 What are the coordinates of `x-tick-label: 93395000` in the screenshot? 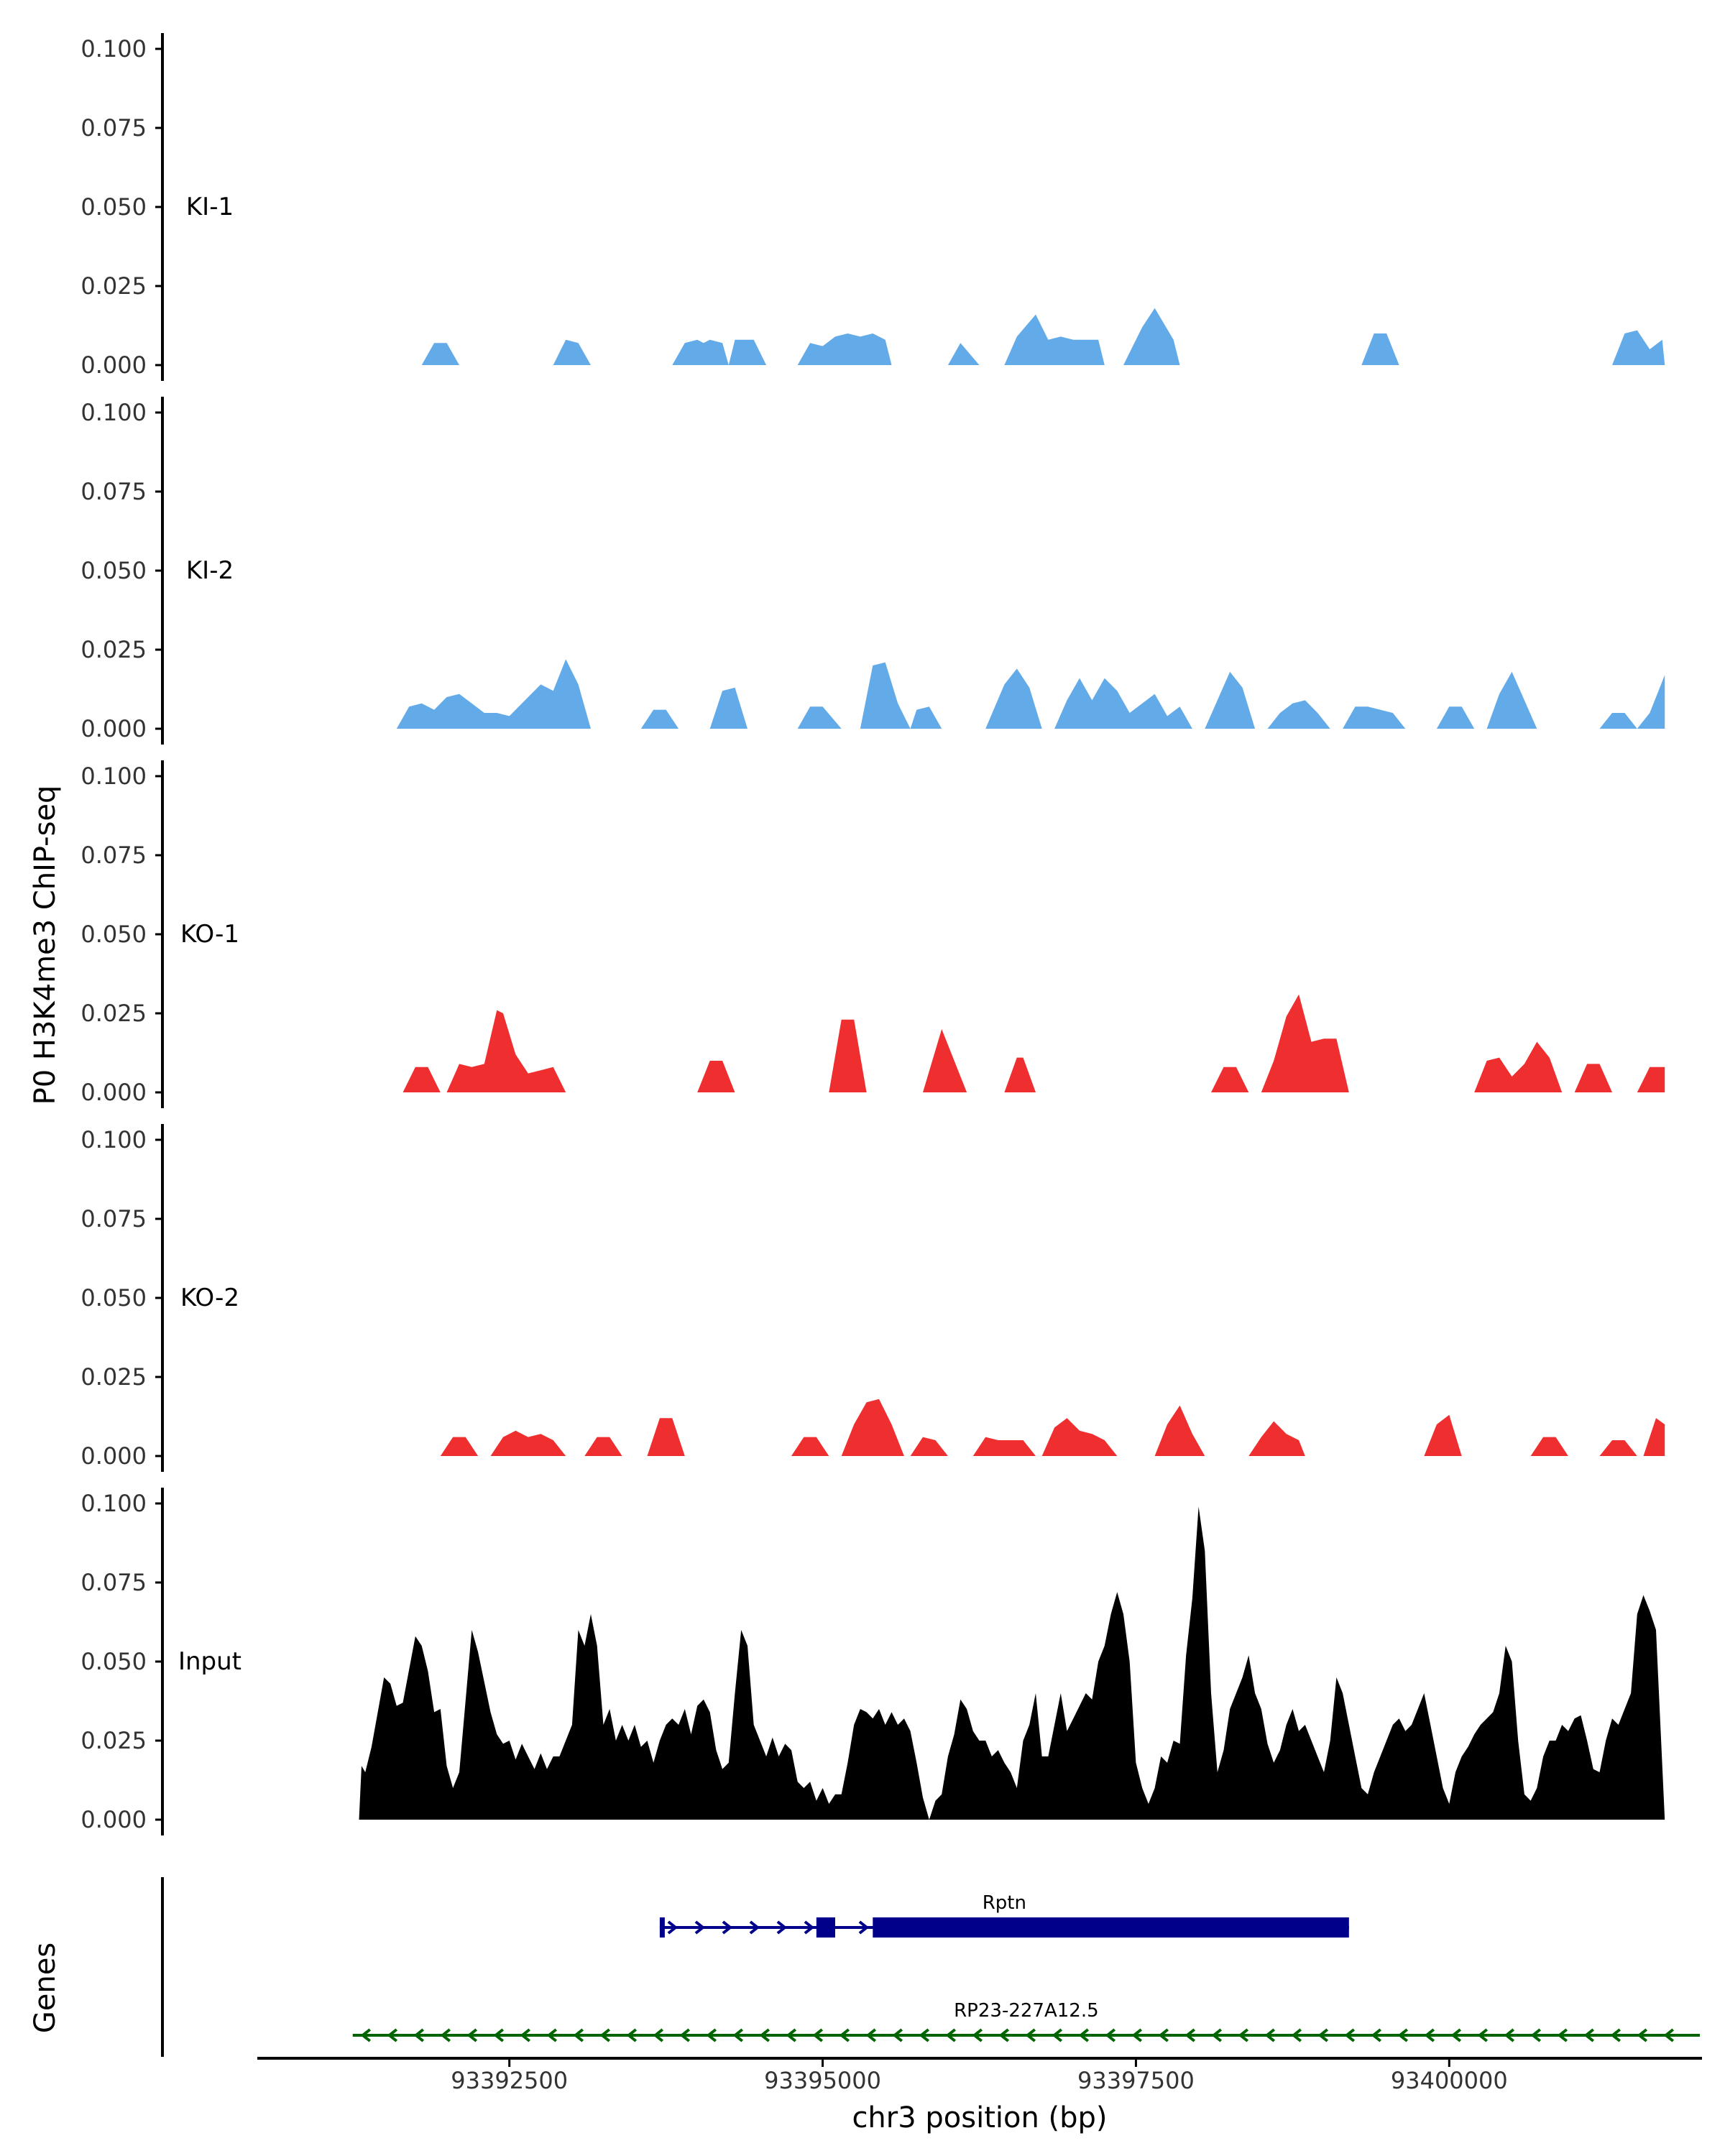 It's located at (822, 2080).